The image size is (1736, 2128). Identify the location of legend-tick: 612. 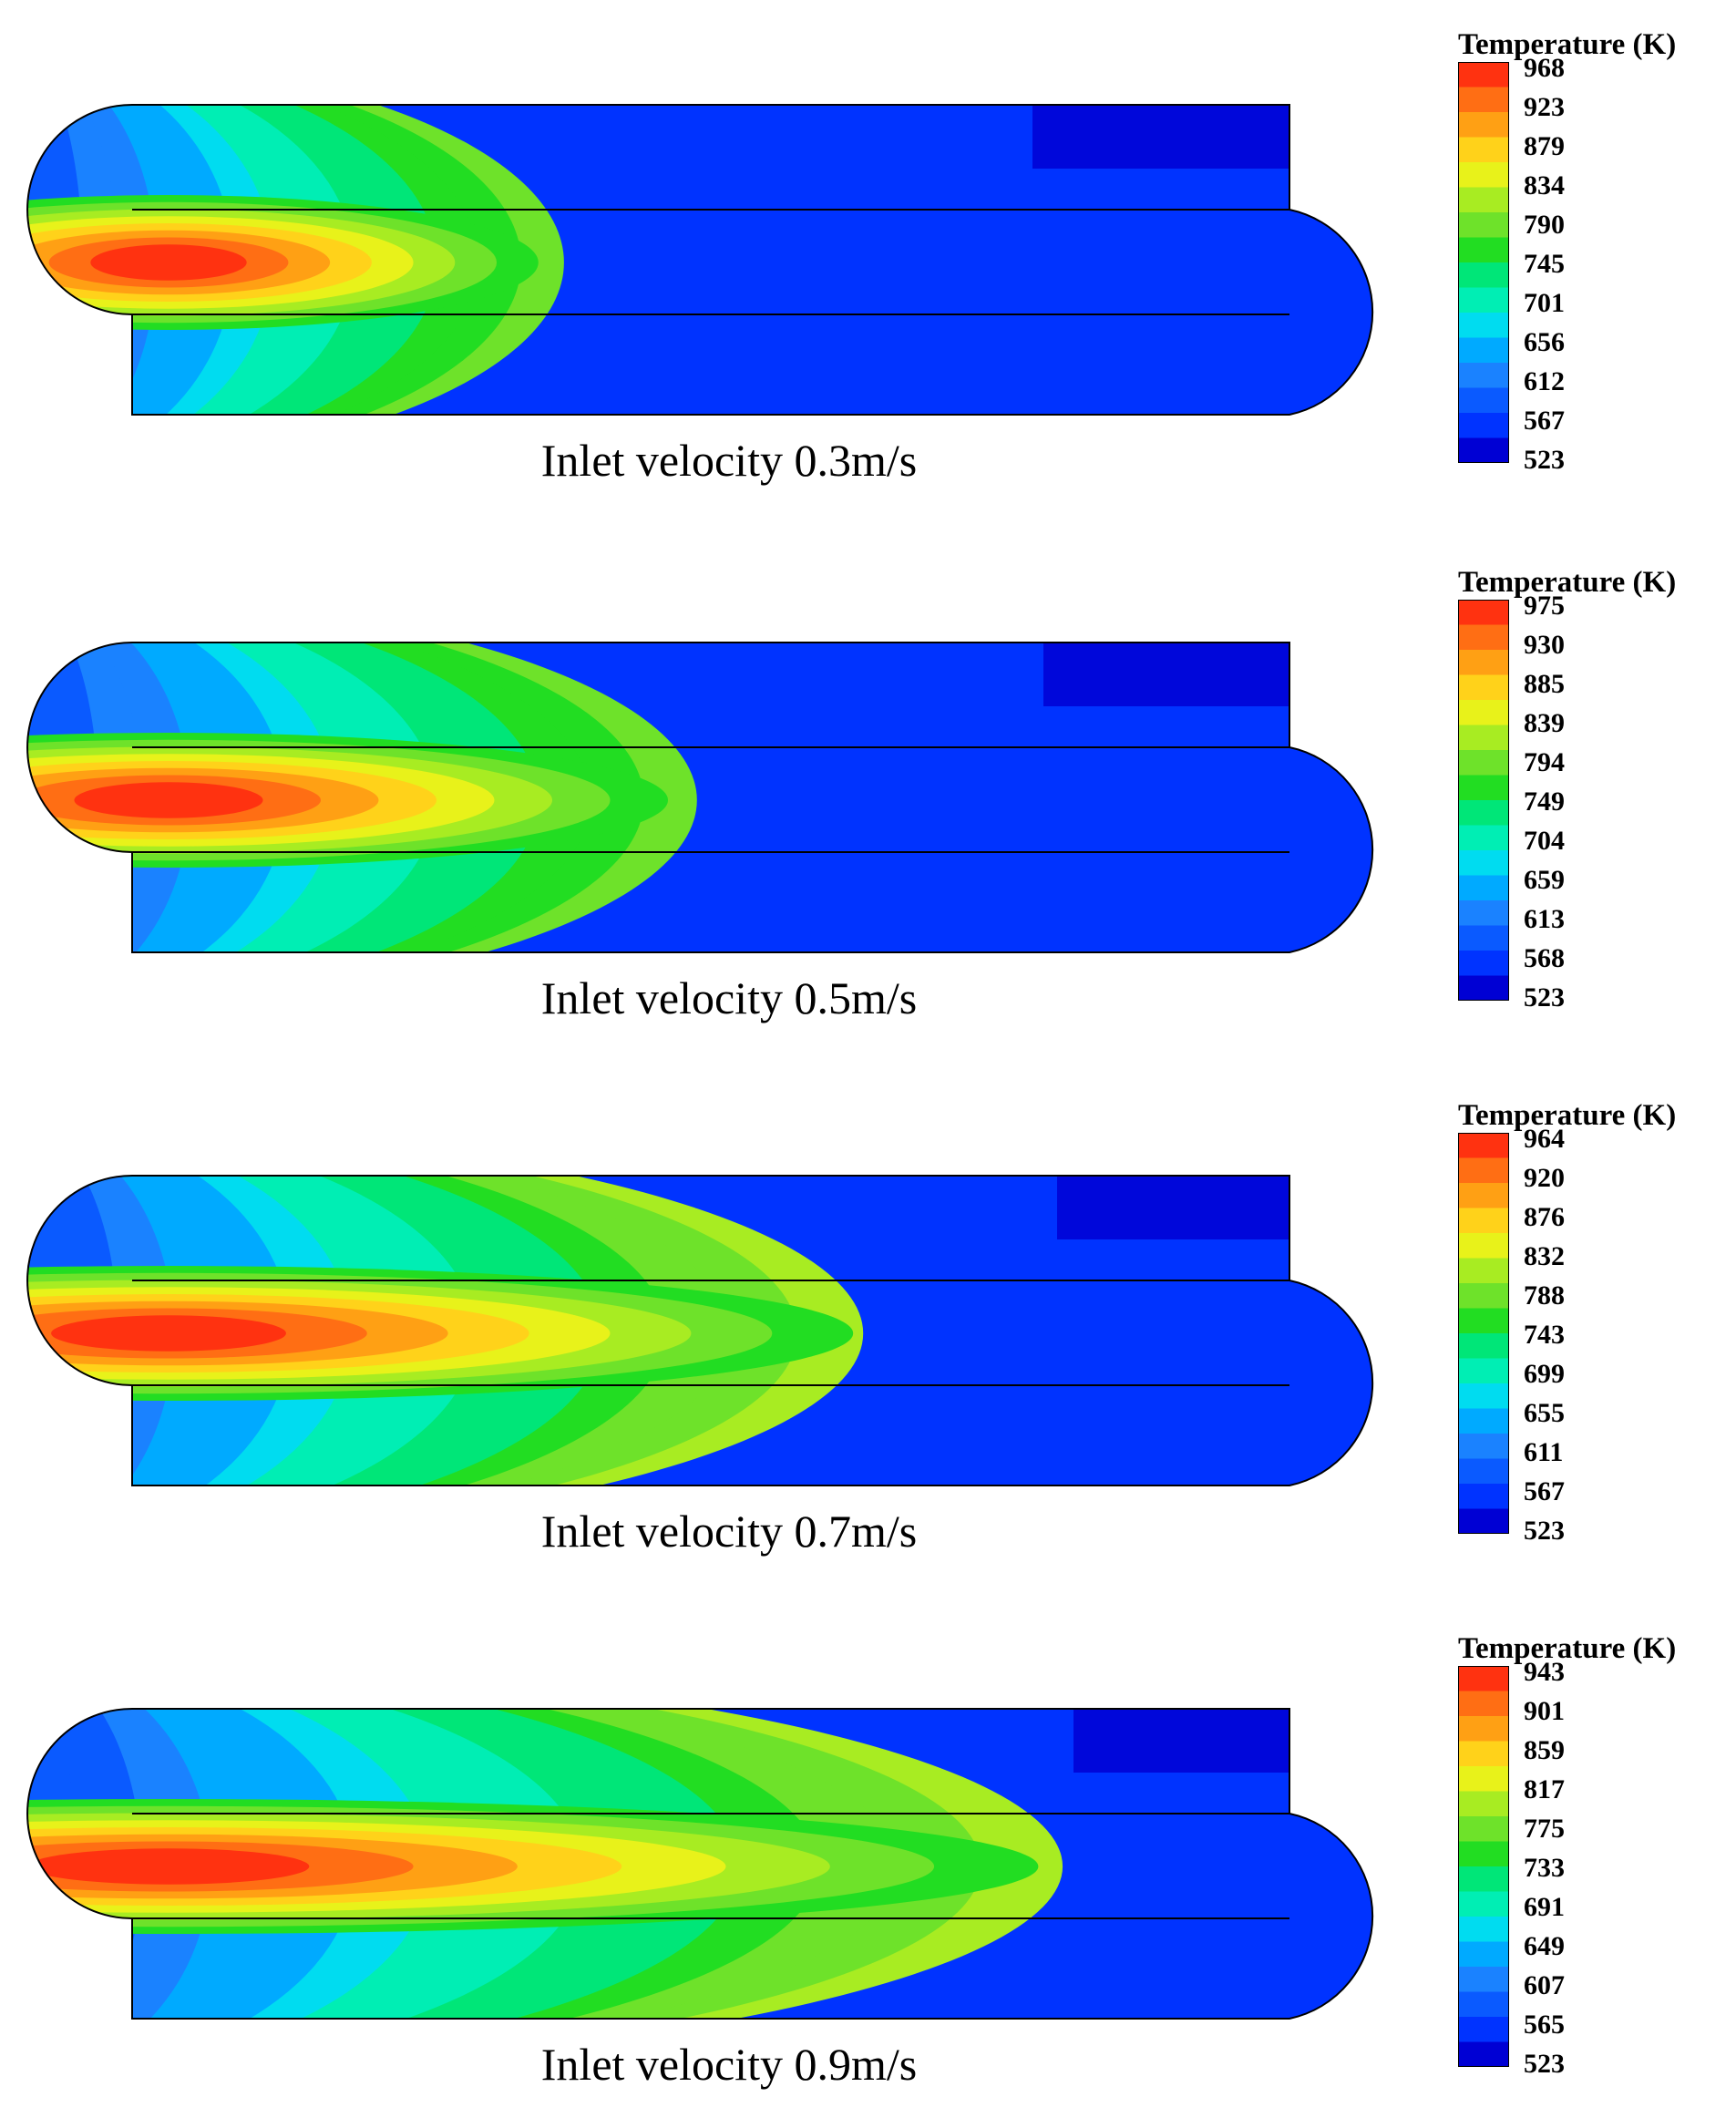
(1544, 381).